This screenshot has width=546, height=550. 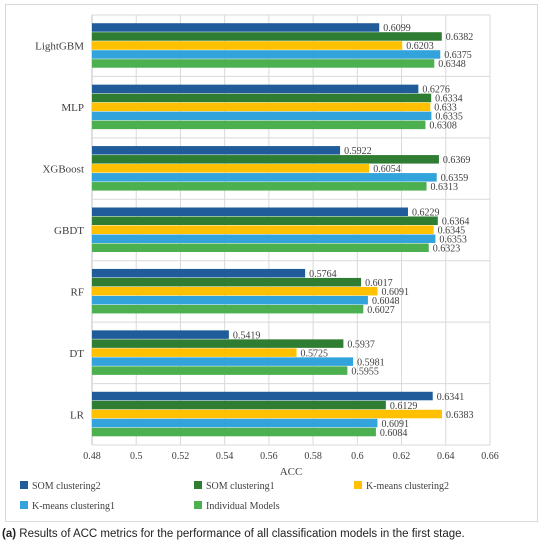 I want to click on x-tick-label: 0.48, so click(x=92, y=456).